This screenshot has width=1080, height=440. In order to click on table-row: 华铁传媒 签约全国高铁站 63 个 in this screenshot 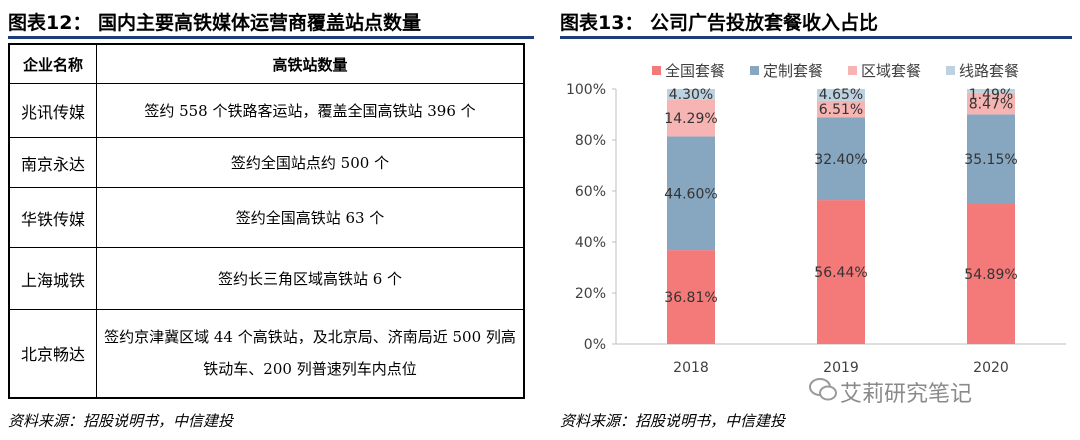, I will do `click(266, 217)`.